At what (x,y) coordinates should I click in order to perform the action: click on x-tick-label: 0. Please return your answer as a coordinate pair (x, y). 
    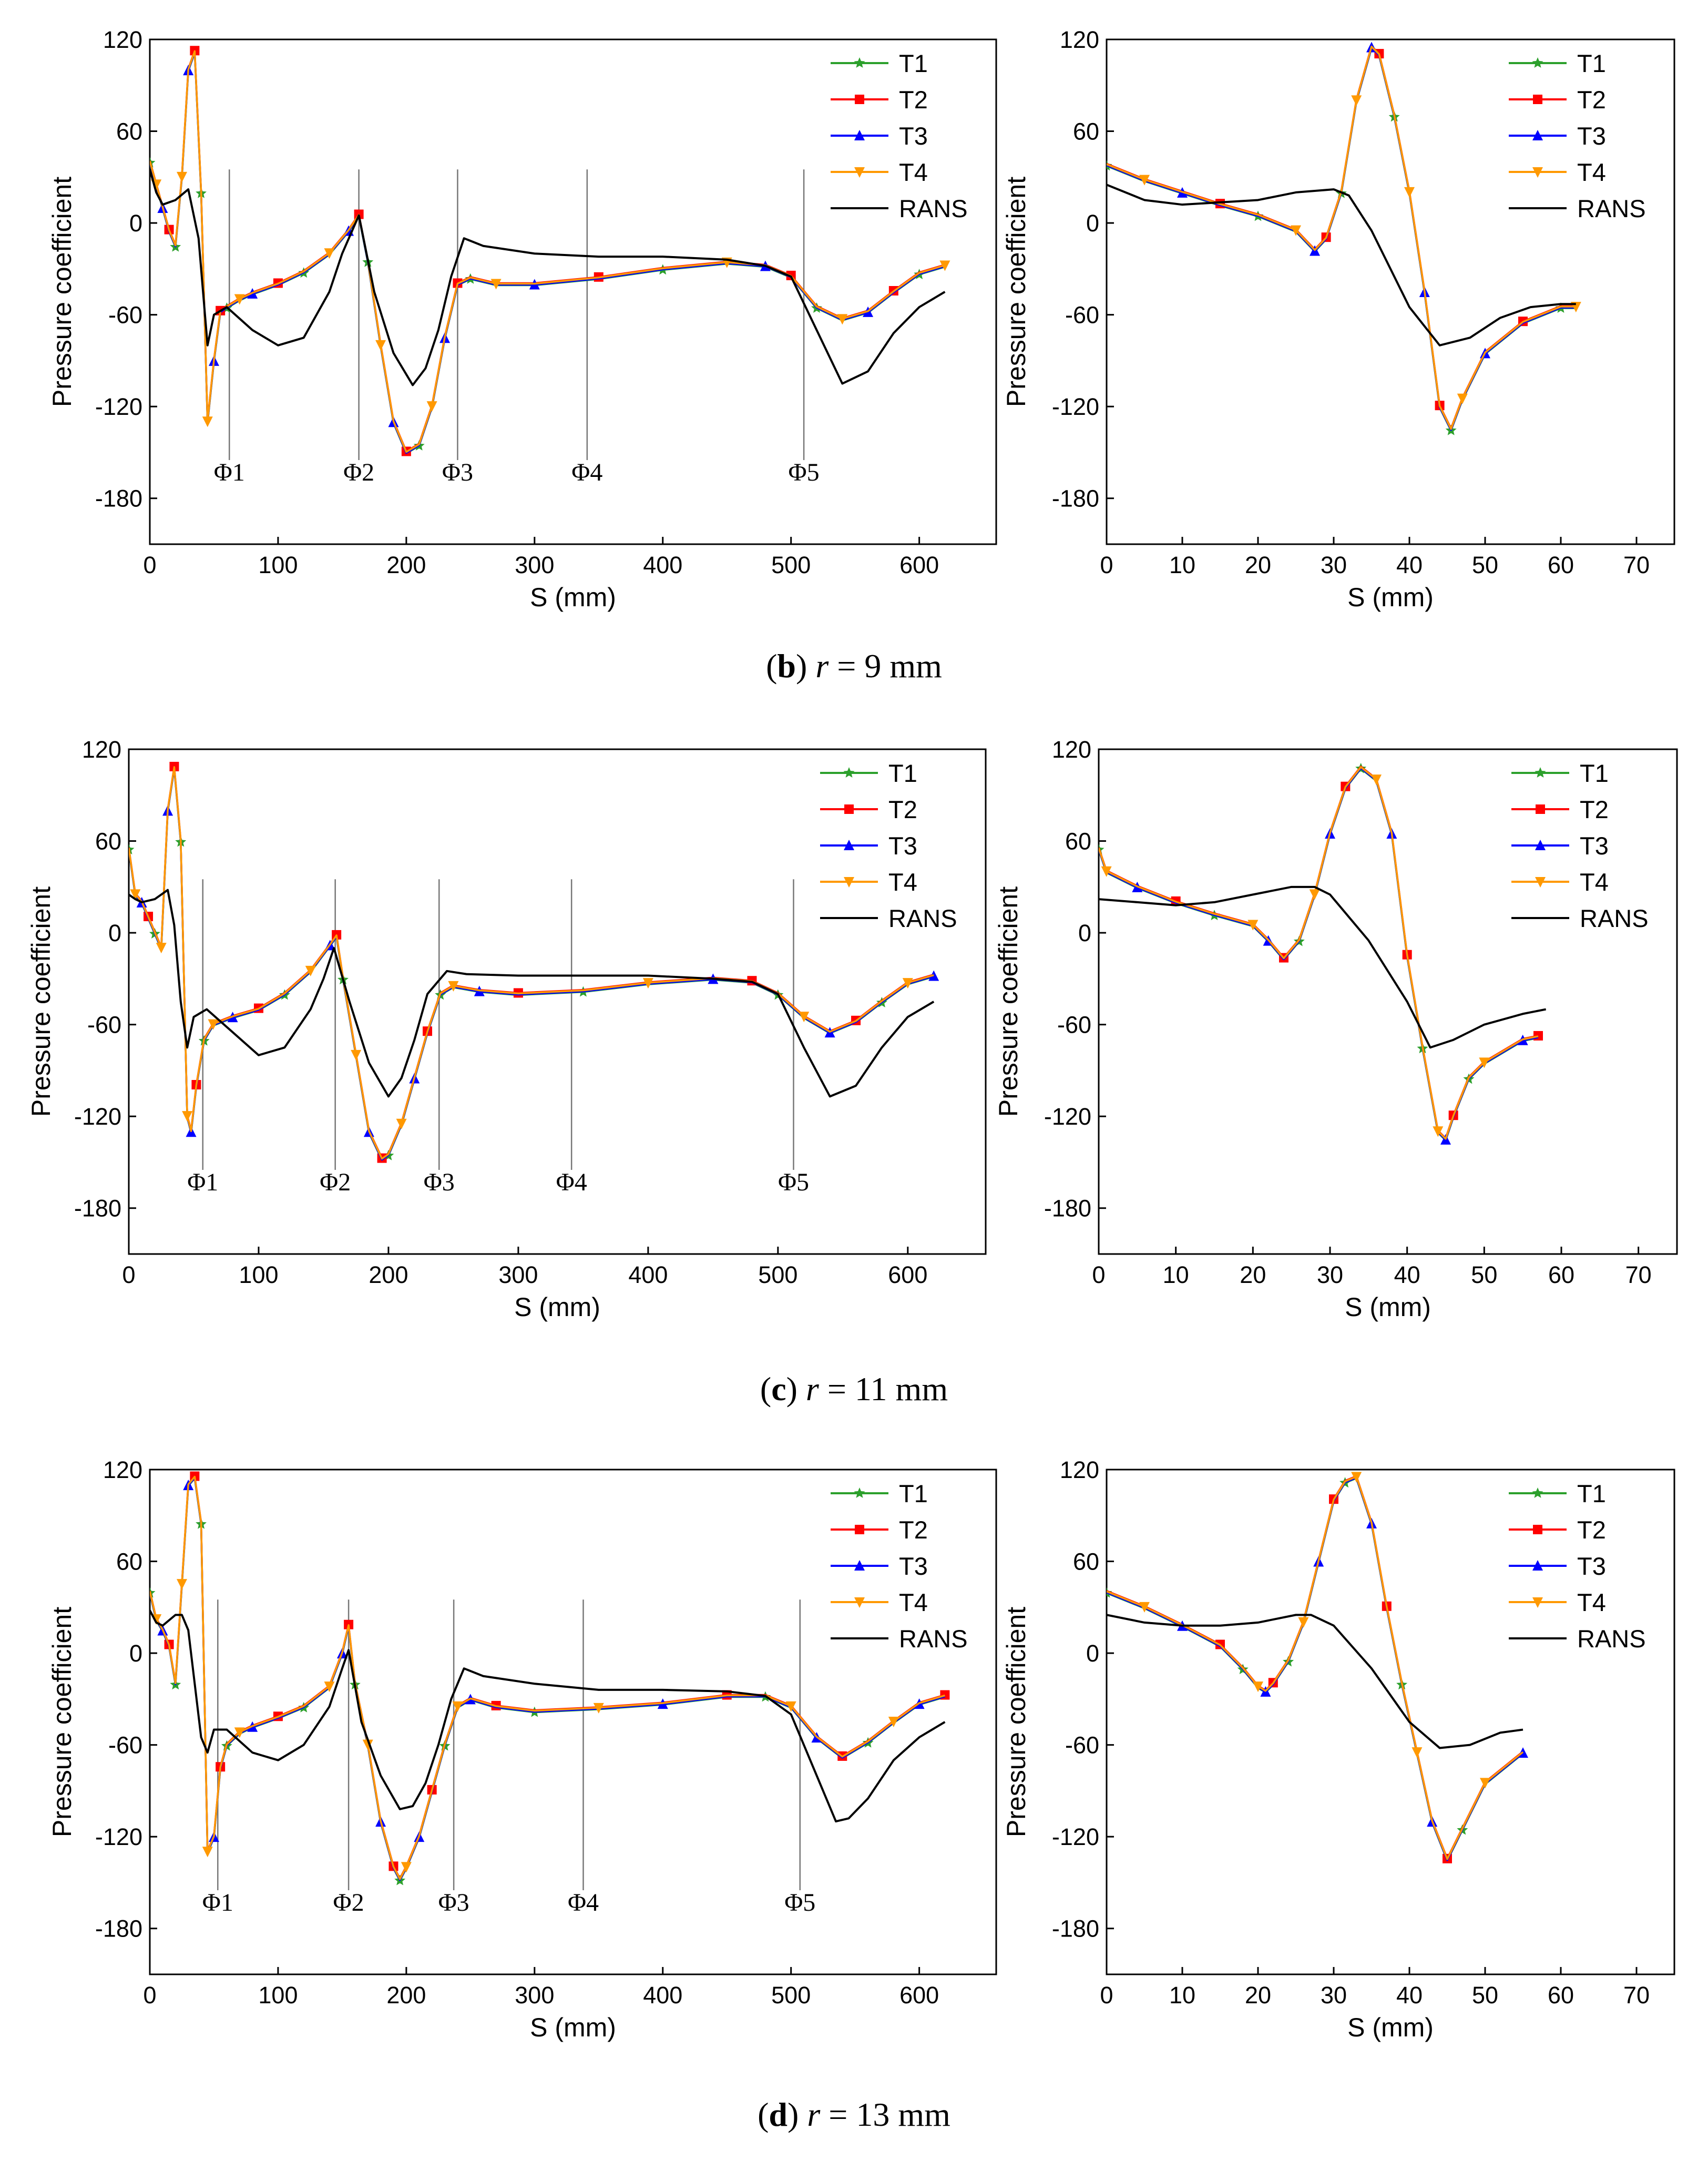
    Looking at the image, I should click on (1106, 565).